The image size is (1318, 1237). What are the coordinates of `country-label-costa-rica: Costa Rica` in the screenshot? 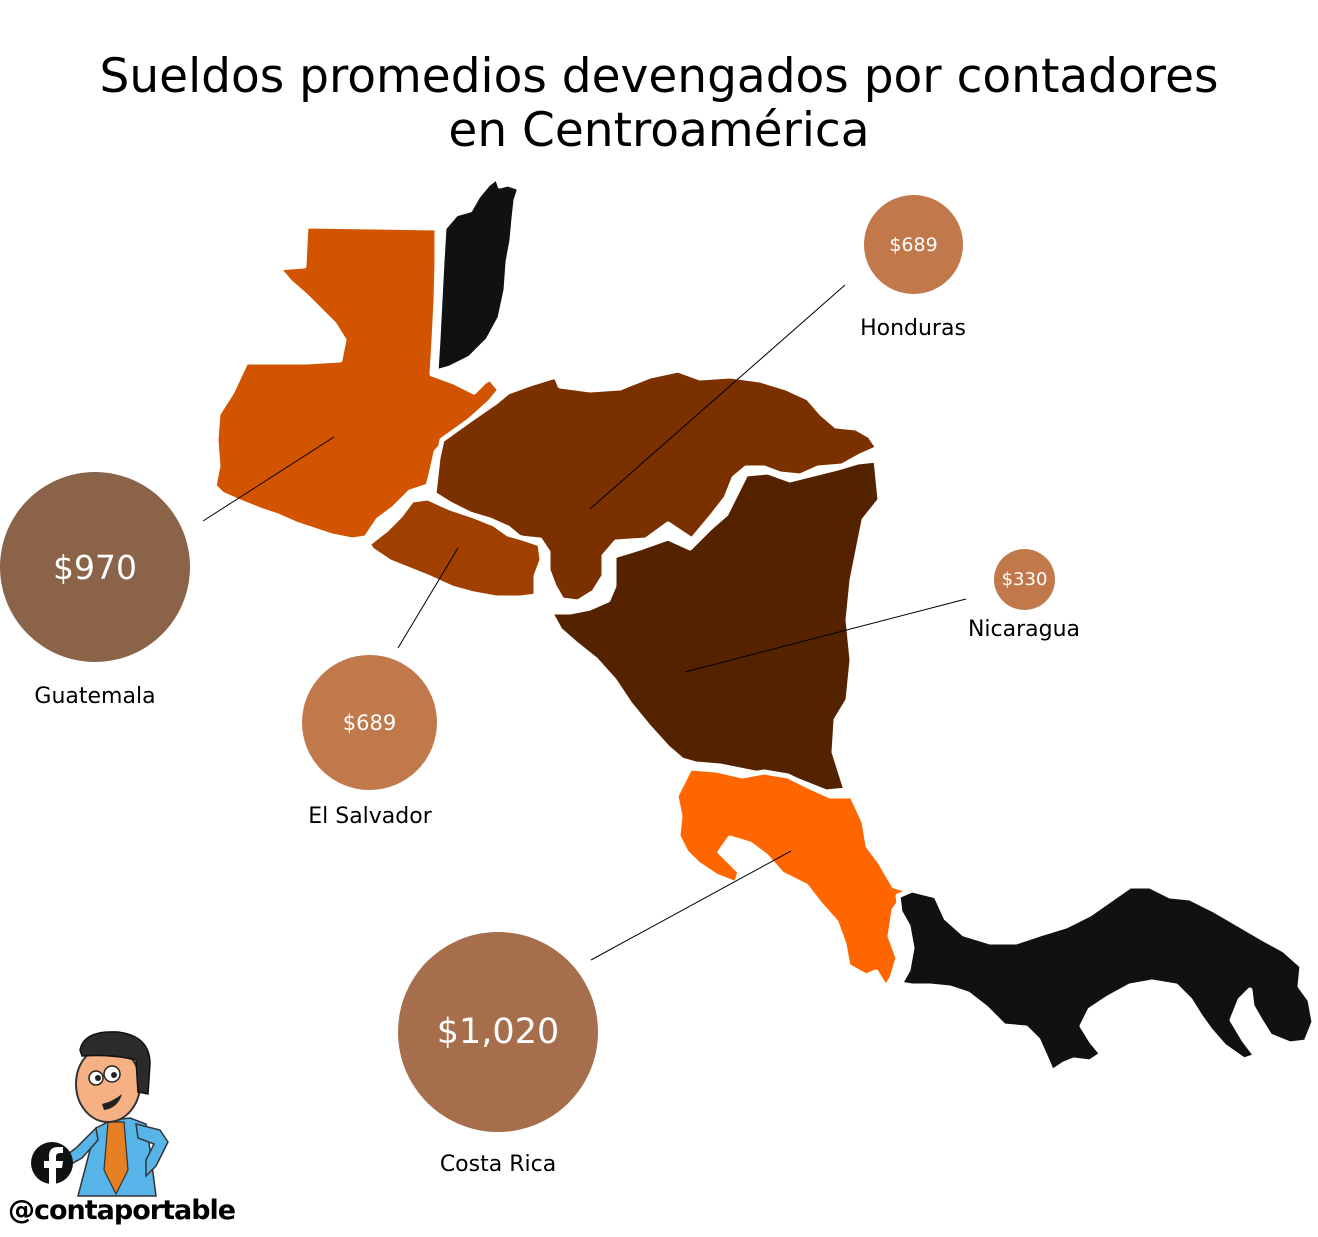 It's located at (498, 1164).